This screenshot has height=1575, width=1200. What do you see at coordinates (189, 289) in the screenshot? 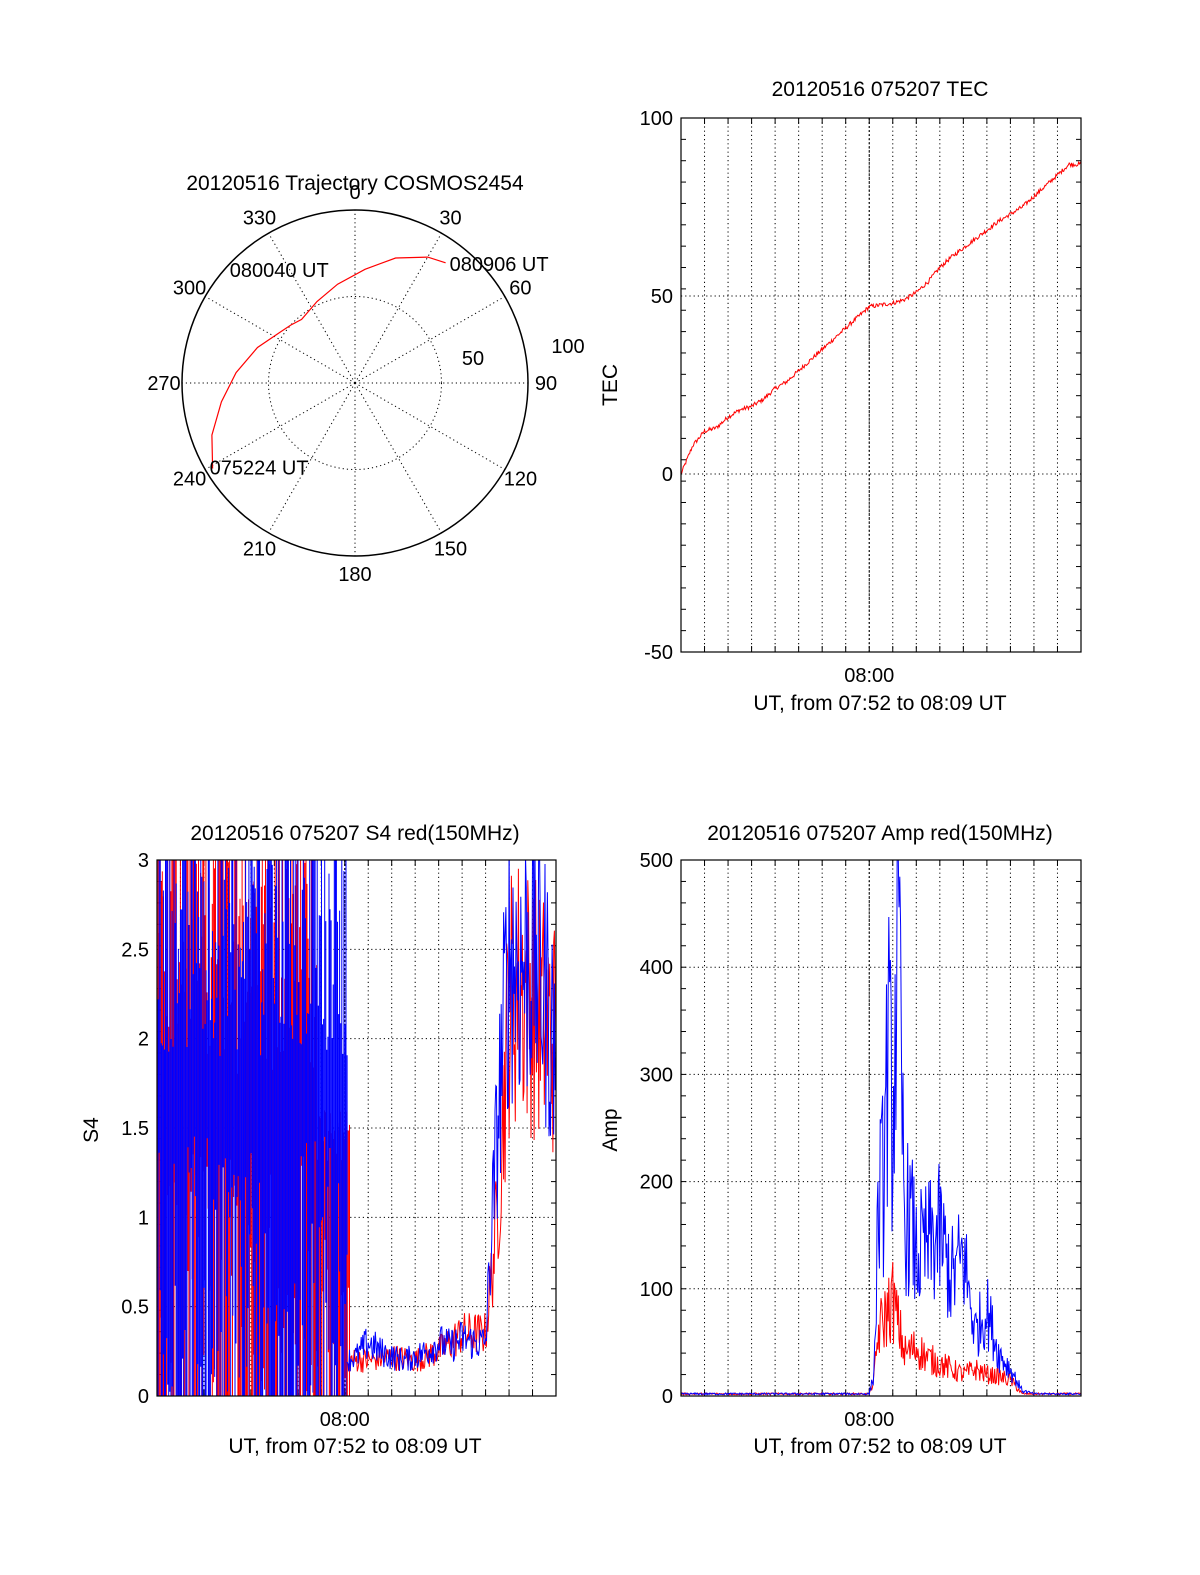
I see `azimuth-label: 300` at bounding box center [189, 289].